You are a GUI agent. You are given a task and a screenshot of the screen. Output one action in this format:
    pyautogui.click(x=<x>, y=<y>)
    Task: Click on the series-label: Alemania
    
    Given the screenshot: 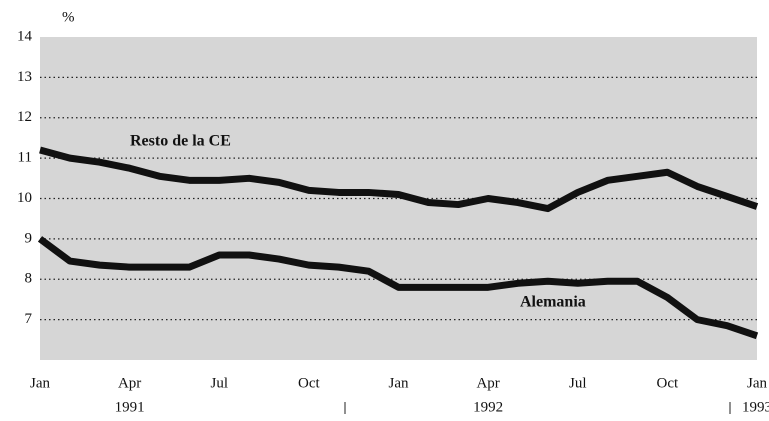 What is the action you would take?
    pyautogui.click(x=553, y=302)
    